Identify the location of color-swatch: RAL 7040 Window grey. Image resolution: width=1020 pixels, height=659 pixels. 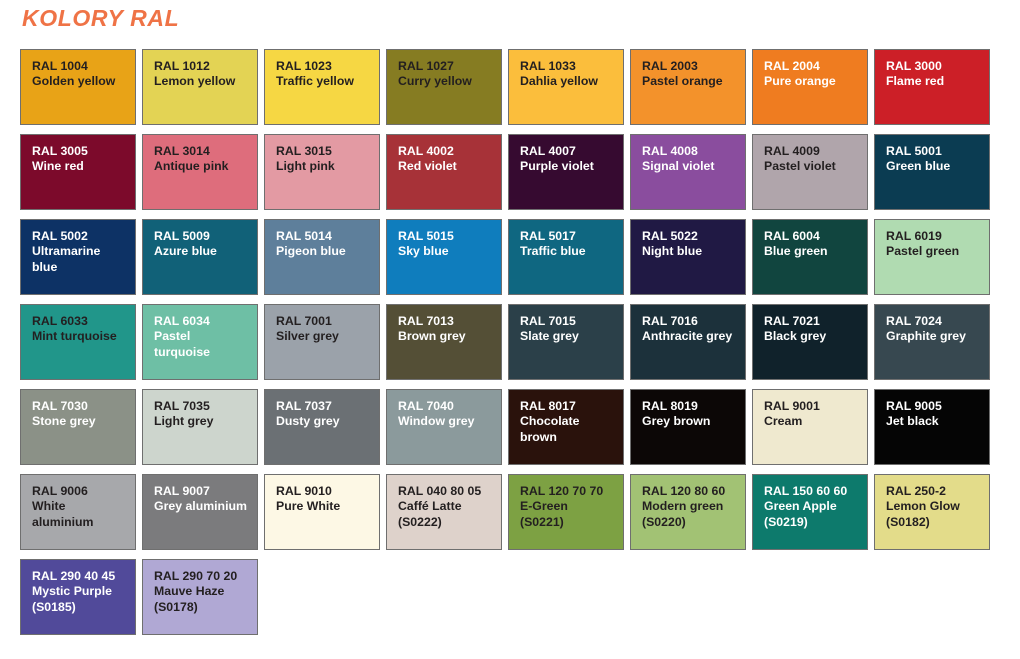
(444, 427).